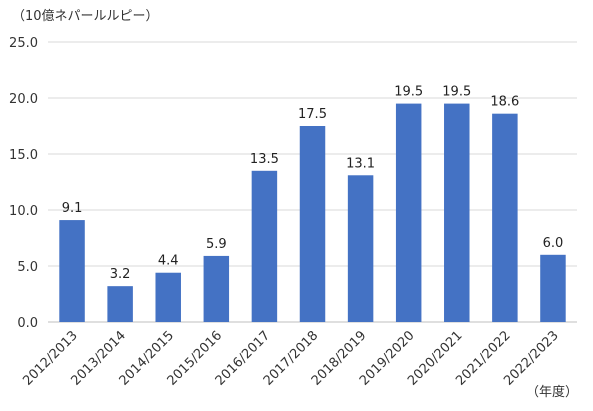 Image resolution: width=593 pixels, height=411 pixels. I want to click on data-label: 9.1, so click(72, 208).